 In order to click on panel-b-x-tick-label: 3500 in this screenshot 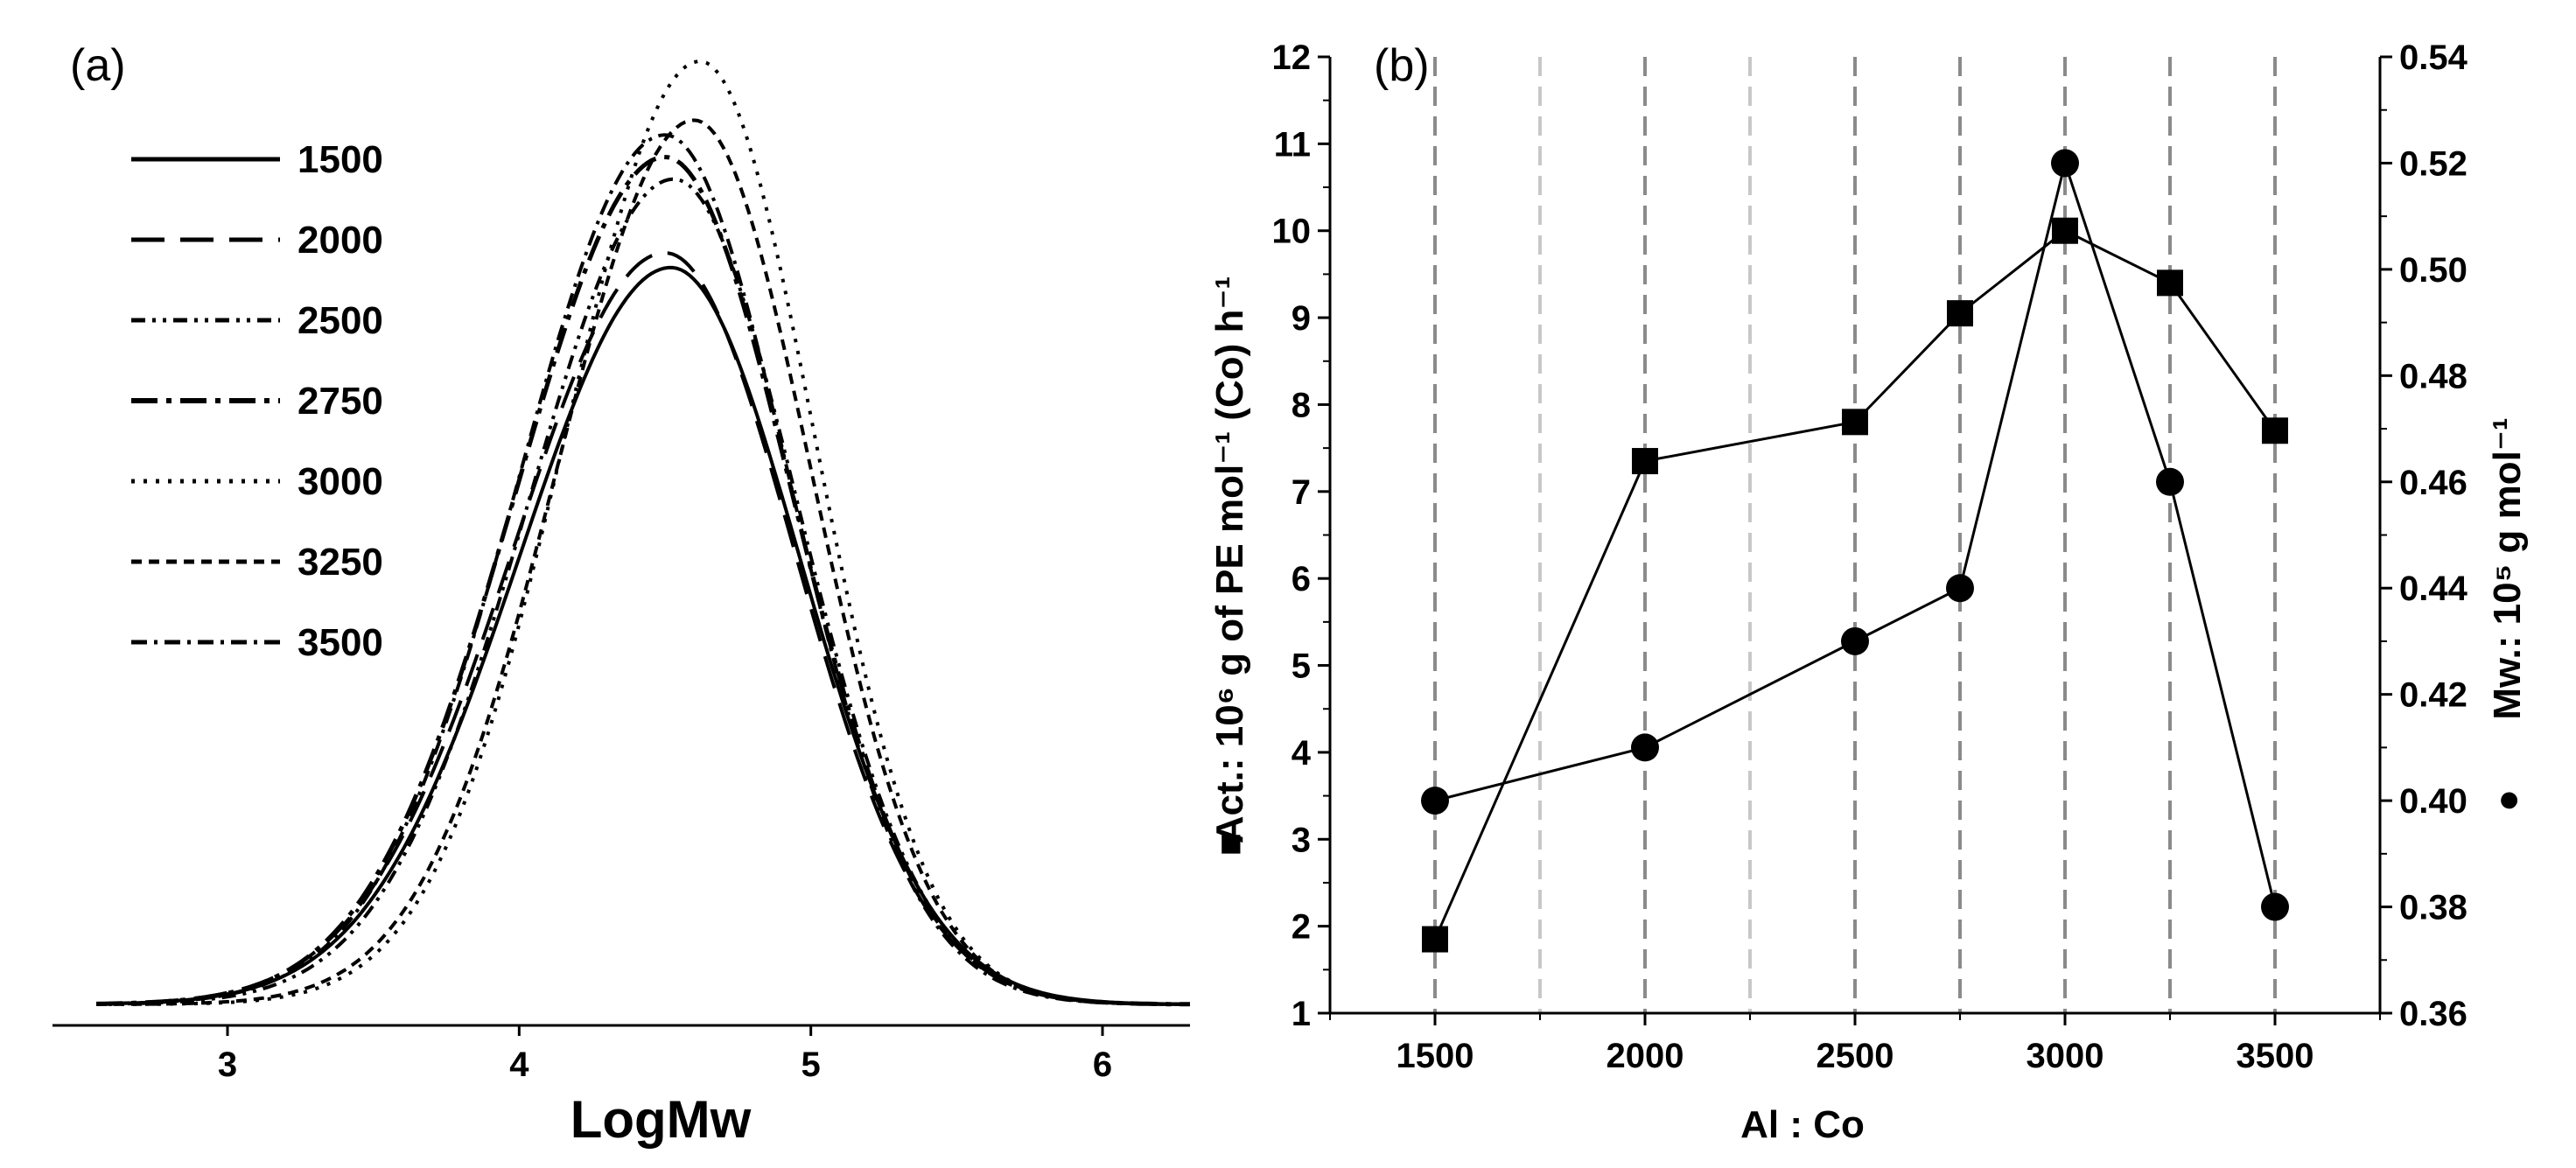, I will do `click(2275, 1056)`.